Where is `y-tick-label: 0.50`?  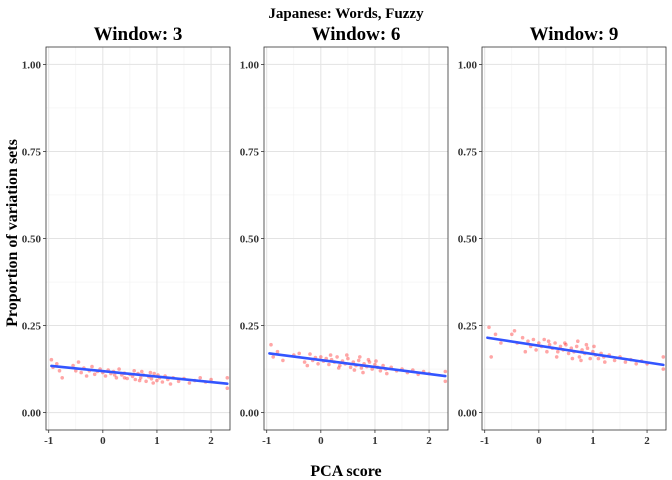 y-tick-label: 0.50 is located at coordinates (468, 240).